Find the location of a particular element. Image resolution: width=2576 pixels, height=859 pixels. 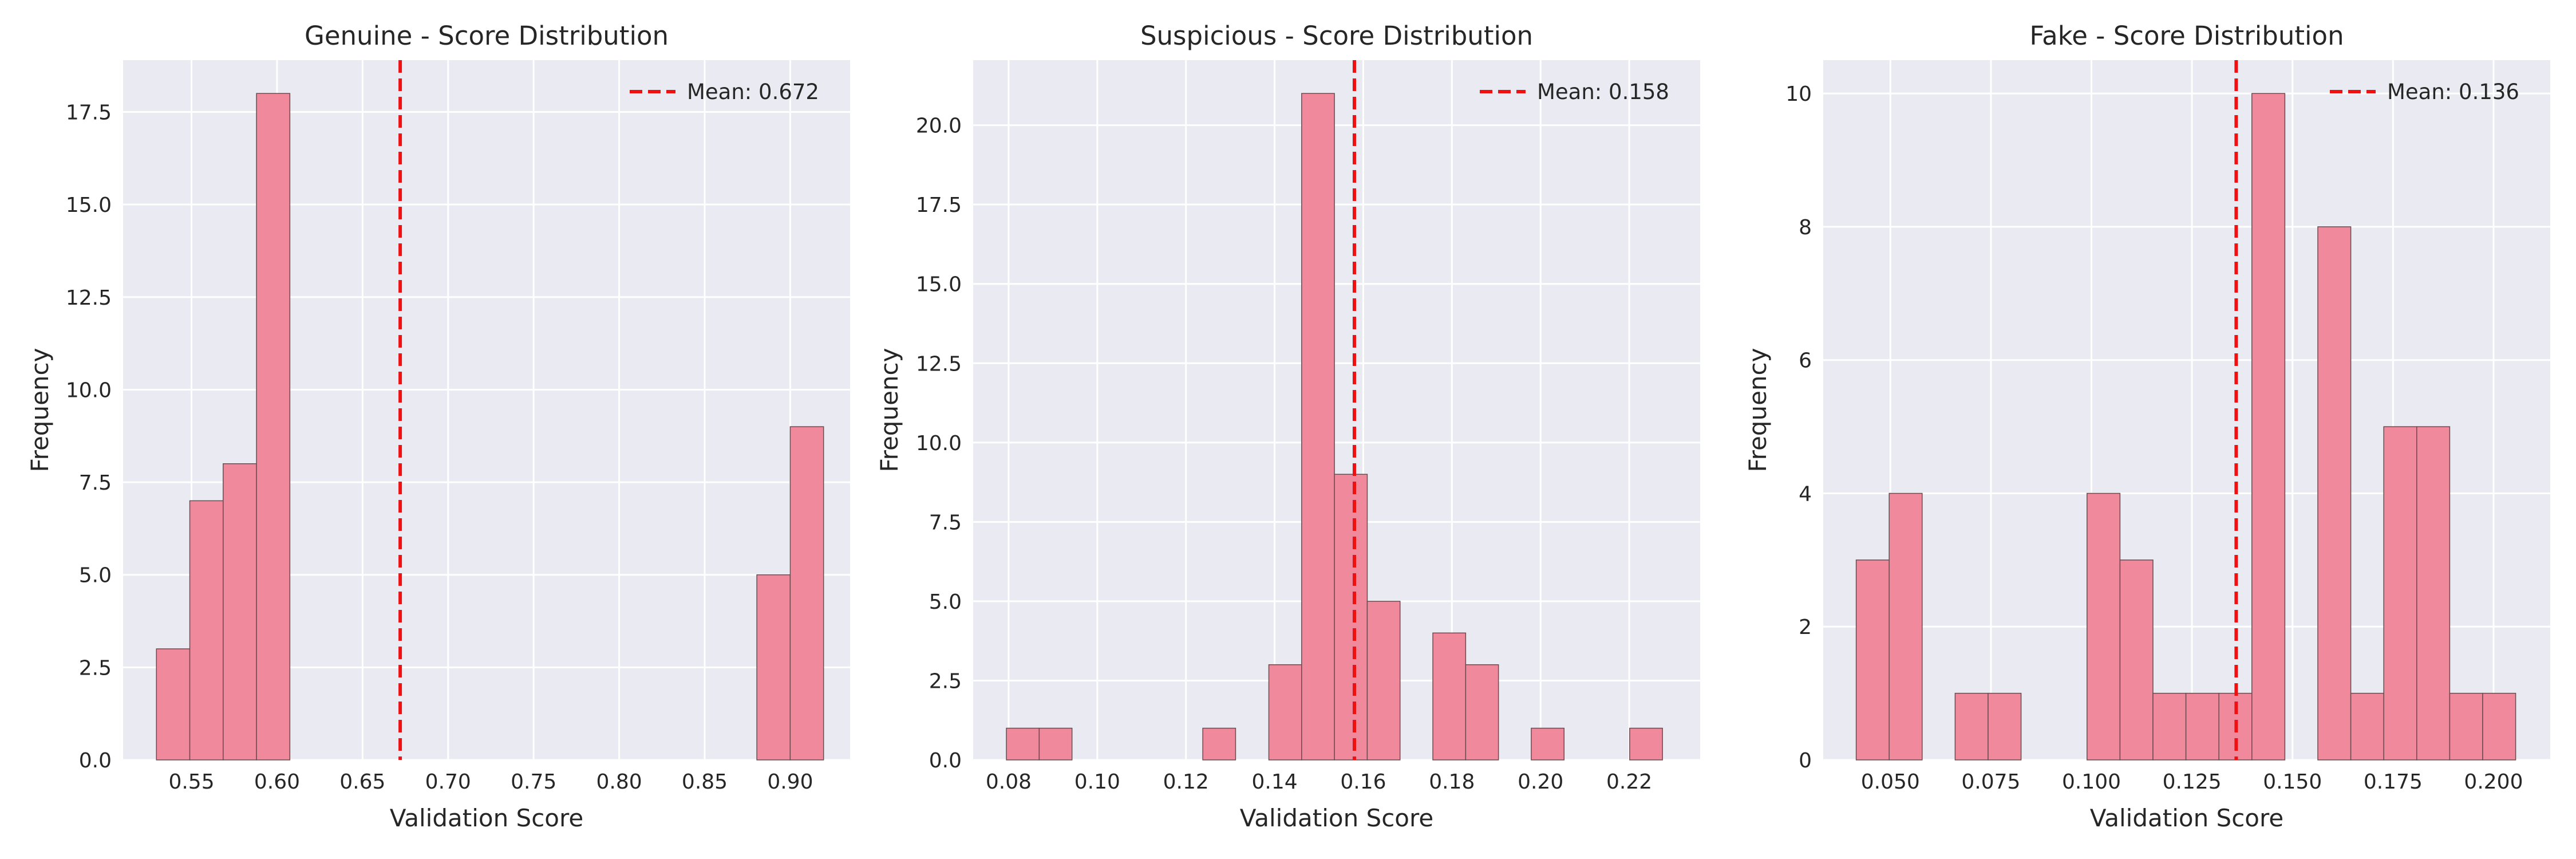

fake-y-tick-label: 10 is located at coordinates (1798, 94).